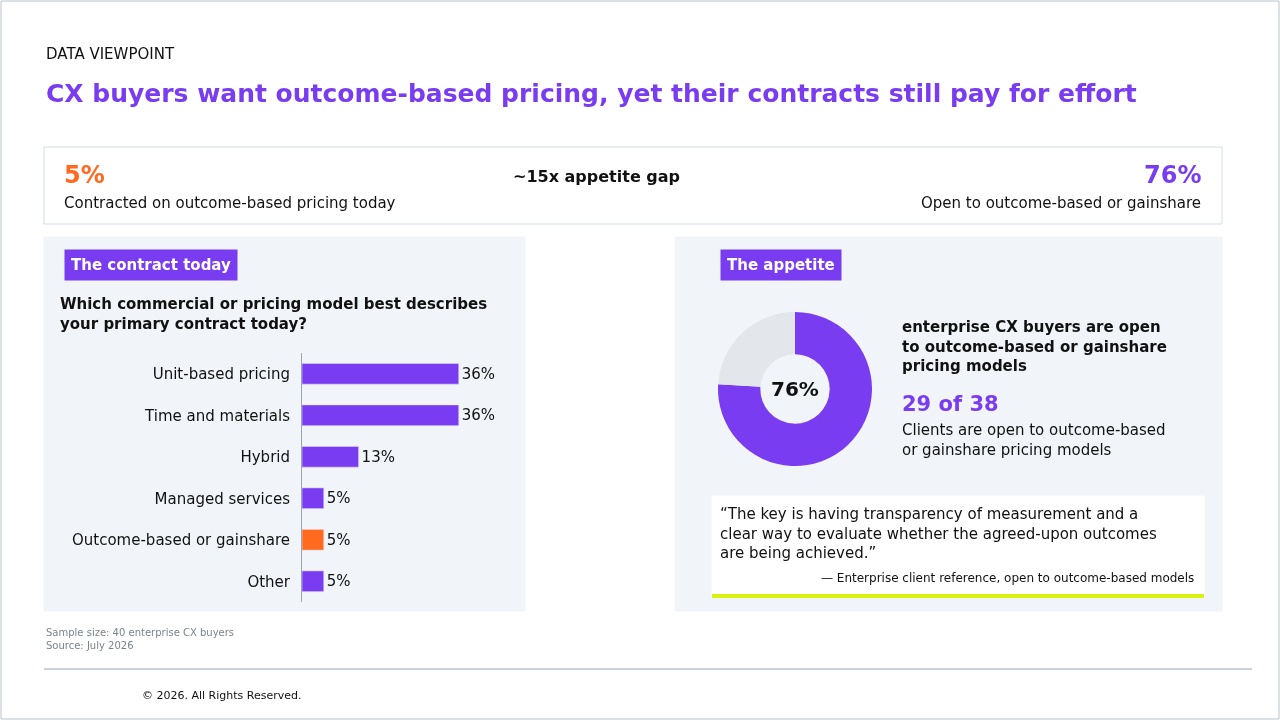 This screenshot has height=720, width=1280. What do you see at coordinates (181, 540) in the screenshot?
I see `y-tick-label: Outcome-based or gainshare` at bounding box center [181, 540].